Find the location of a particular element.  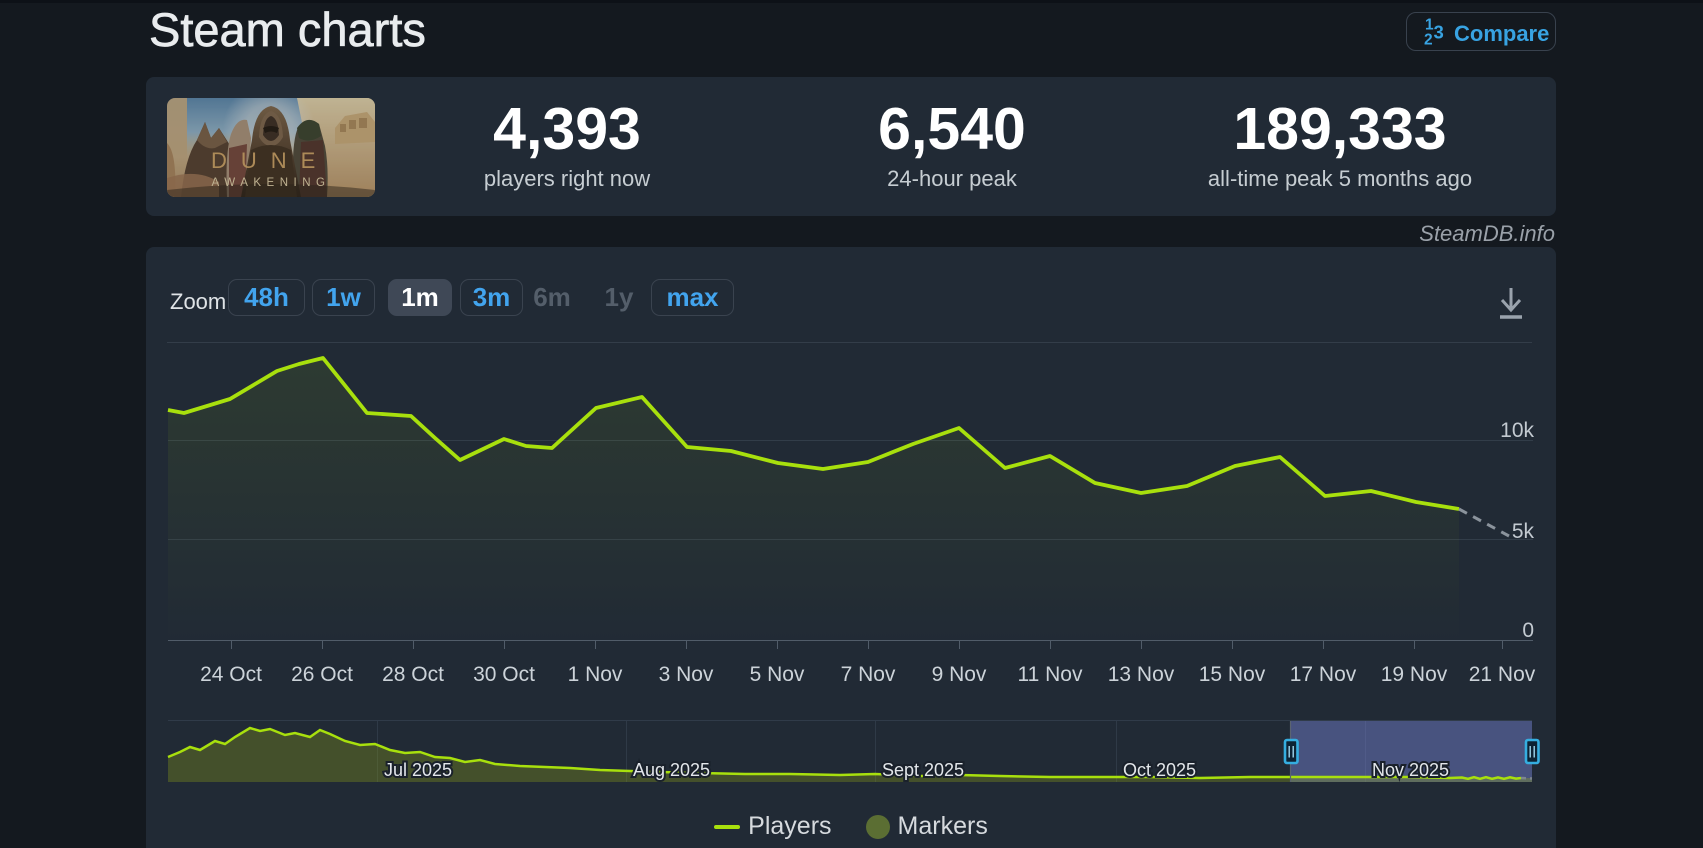

svg-text: 0 is located at coordinates (1528, 630).